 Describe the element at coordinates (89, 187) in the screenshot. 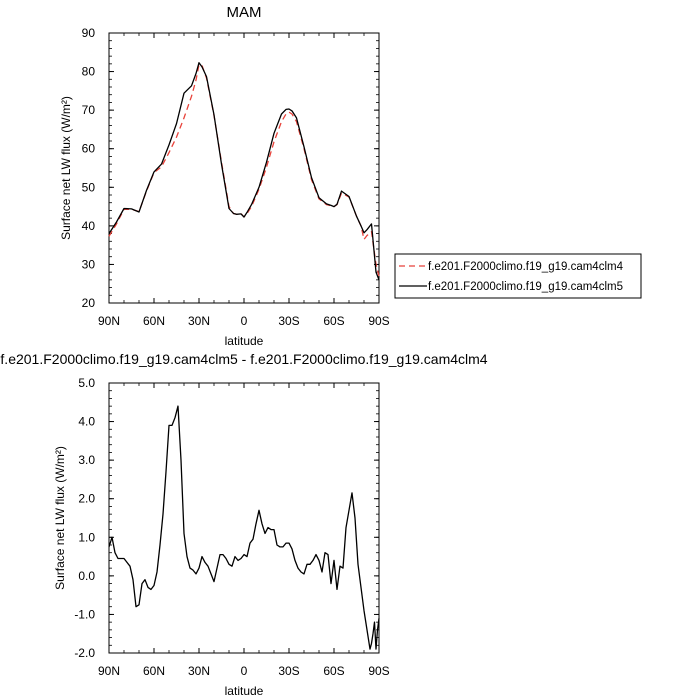

I see `top-y-tick-label: 50` at that location.